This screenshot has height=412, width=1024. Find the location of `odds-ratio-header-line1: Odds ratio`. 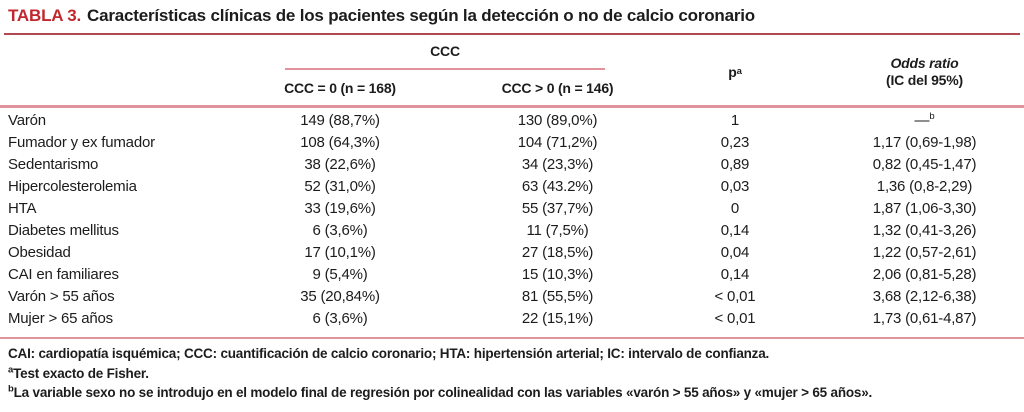

odds-ratio-header-line1: Odds ratio is located at coordinates (924, 62).